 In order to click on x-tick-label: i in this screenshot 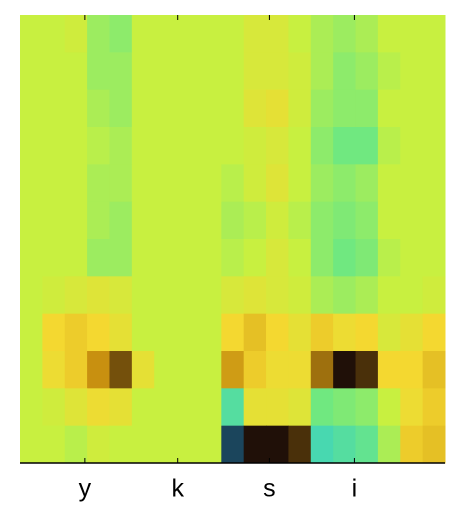, I will do `click(355, 489)`.